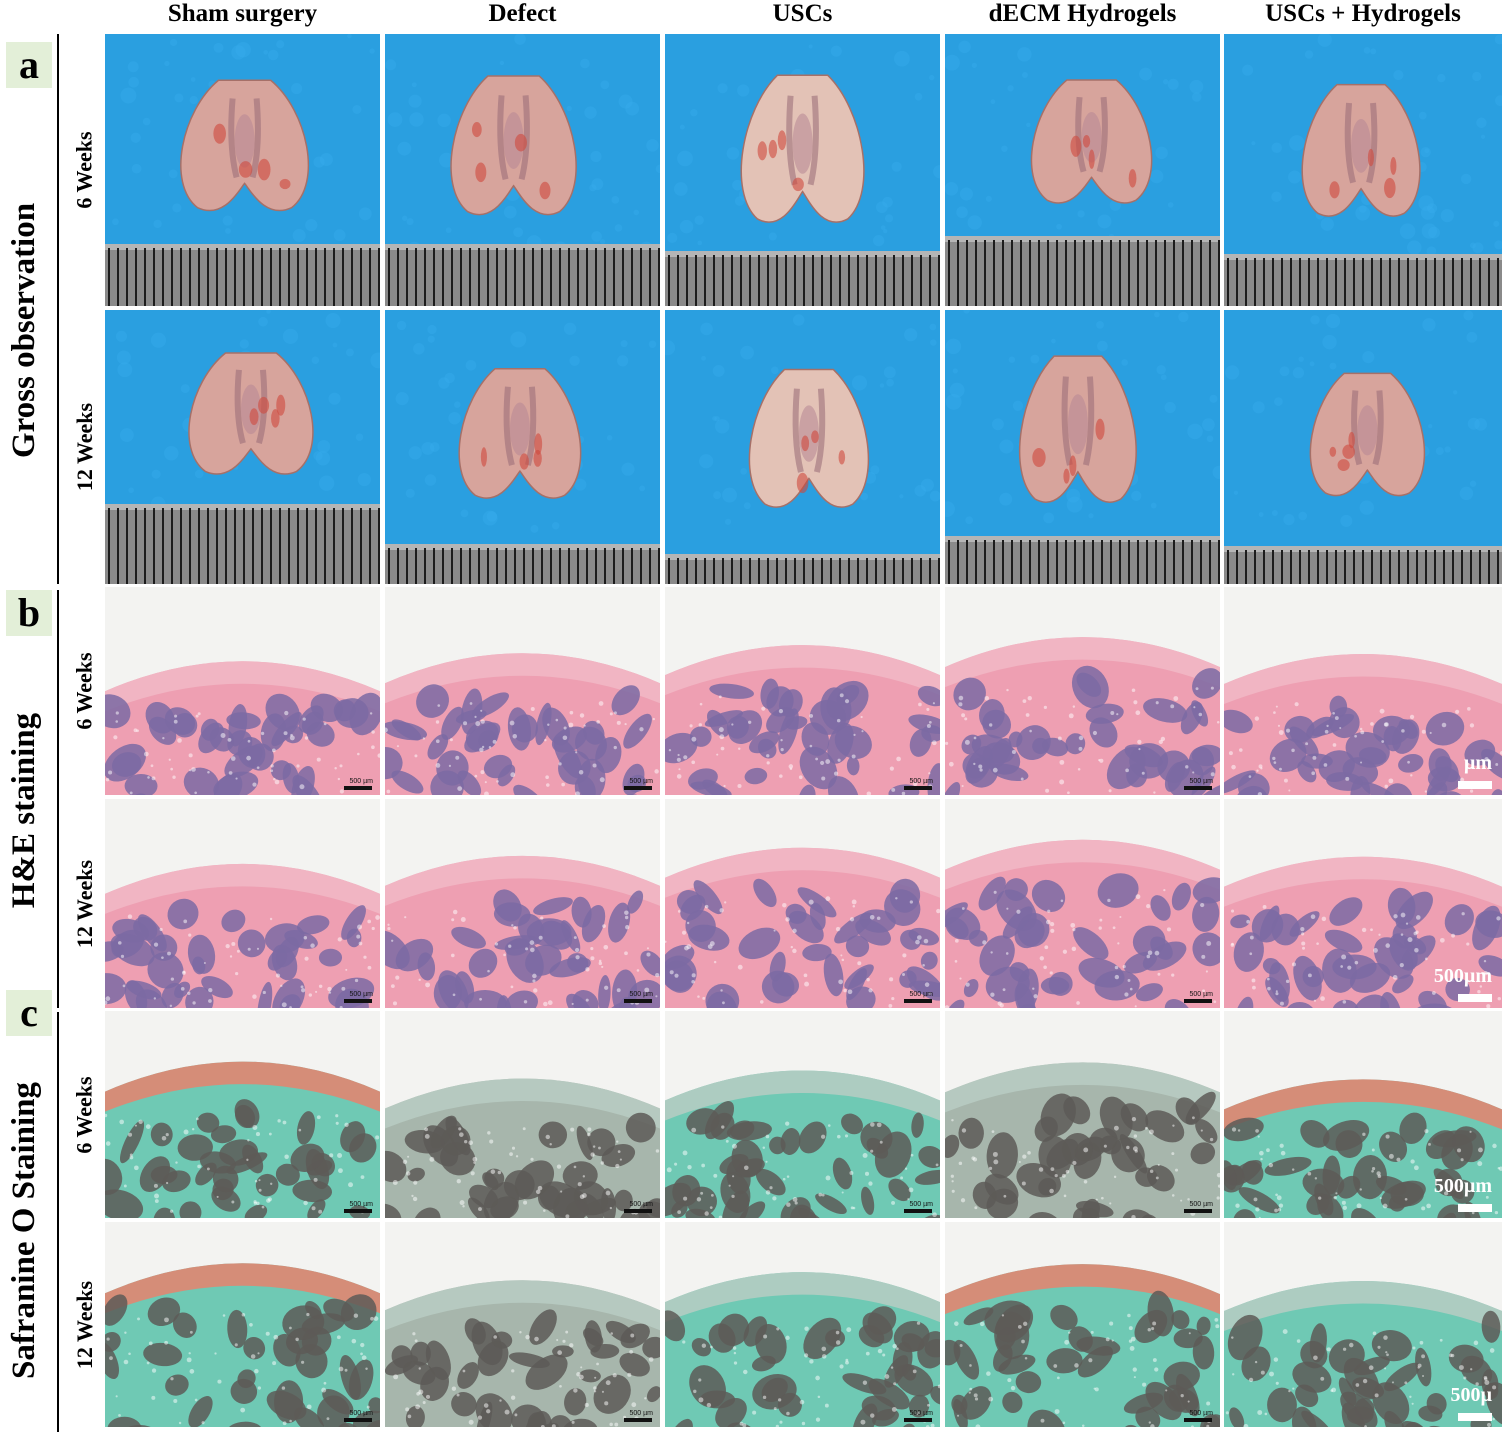 The height and width of the screenshot is (1432, 1502). Describe the element at coordinates (242, 1114) in the screenshot. I see `image-saf-6w-col1: 500 µm` at that location.